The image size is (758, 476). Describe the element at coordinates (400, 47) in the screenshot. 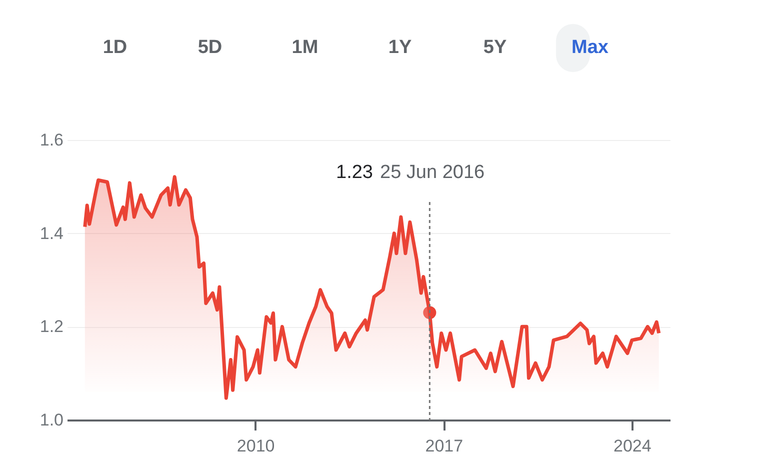

I see `text: 1Y` at that location.